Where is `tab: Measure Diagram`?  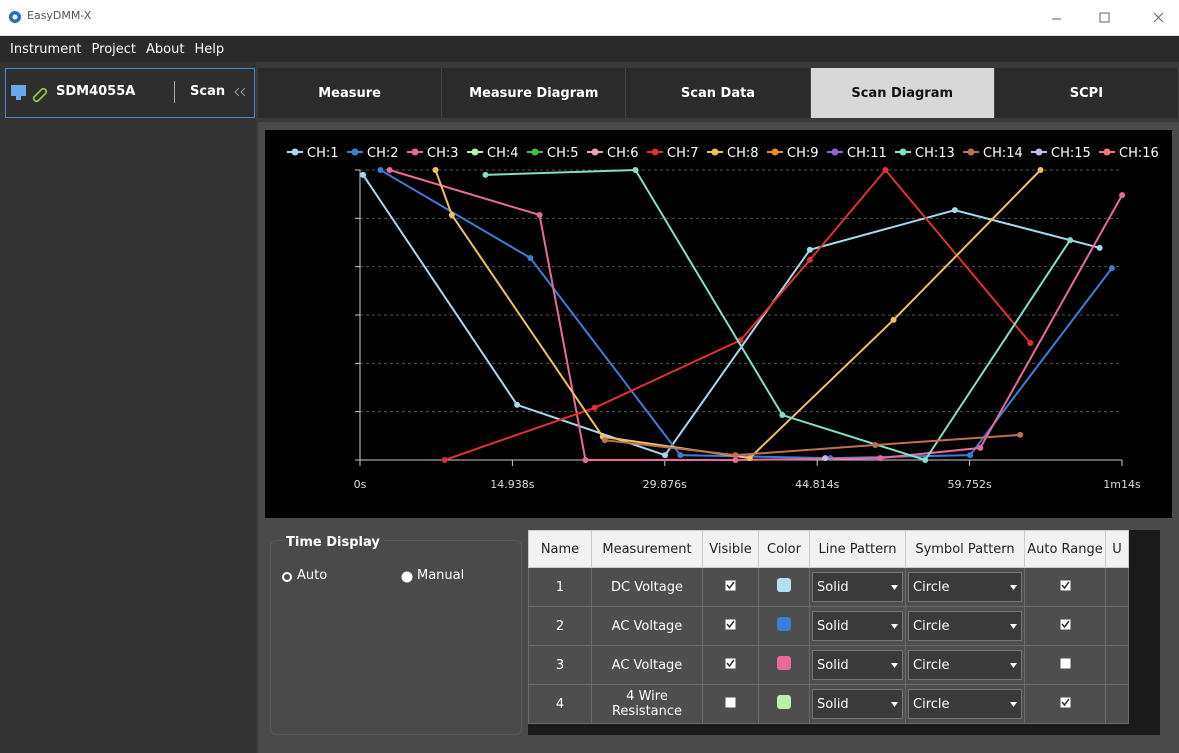 tab: Measure Diagram is located at coordinates (534, 93).